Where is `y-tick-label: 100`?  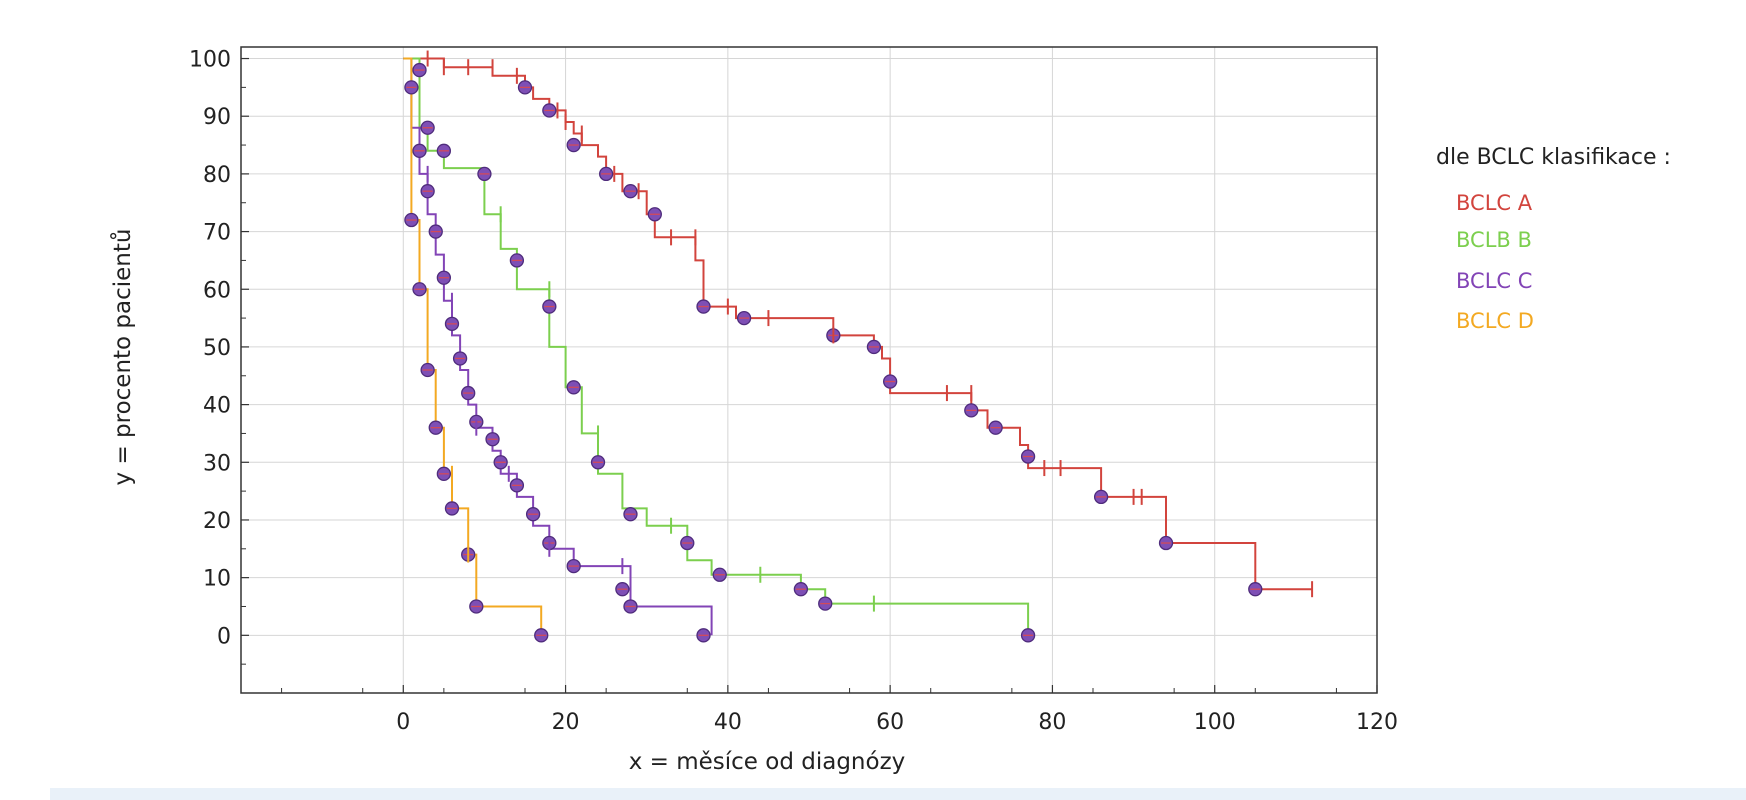 y-tick-label: 100 is located at coordinates (210, 60).